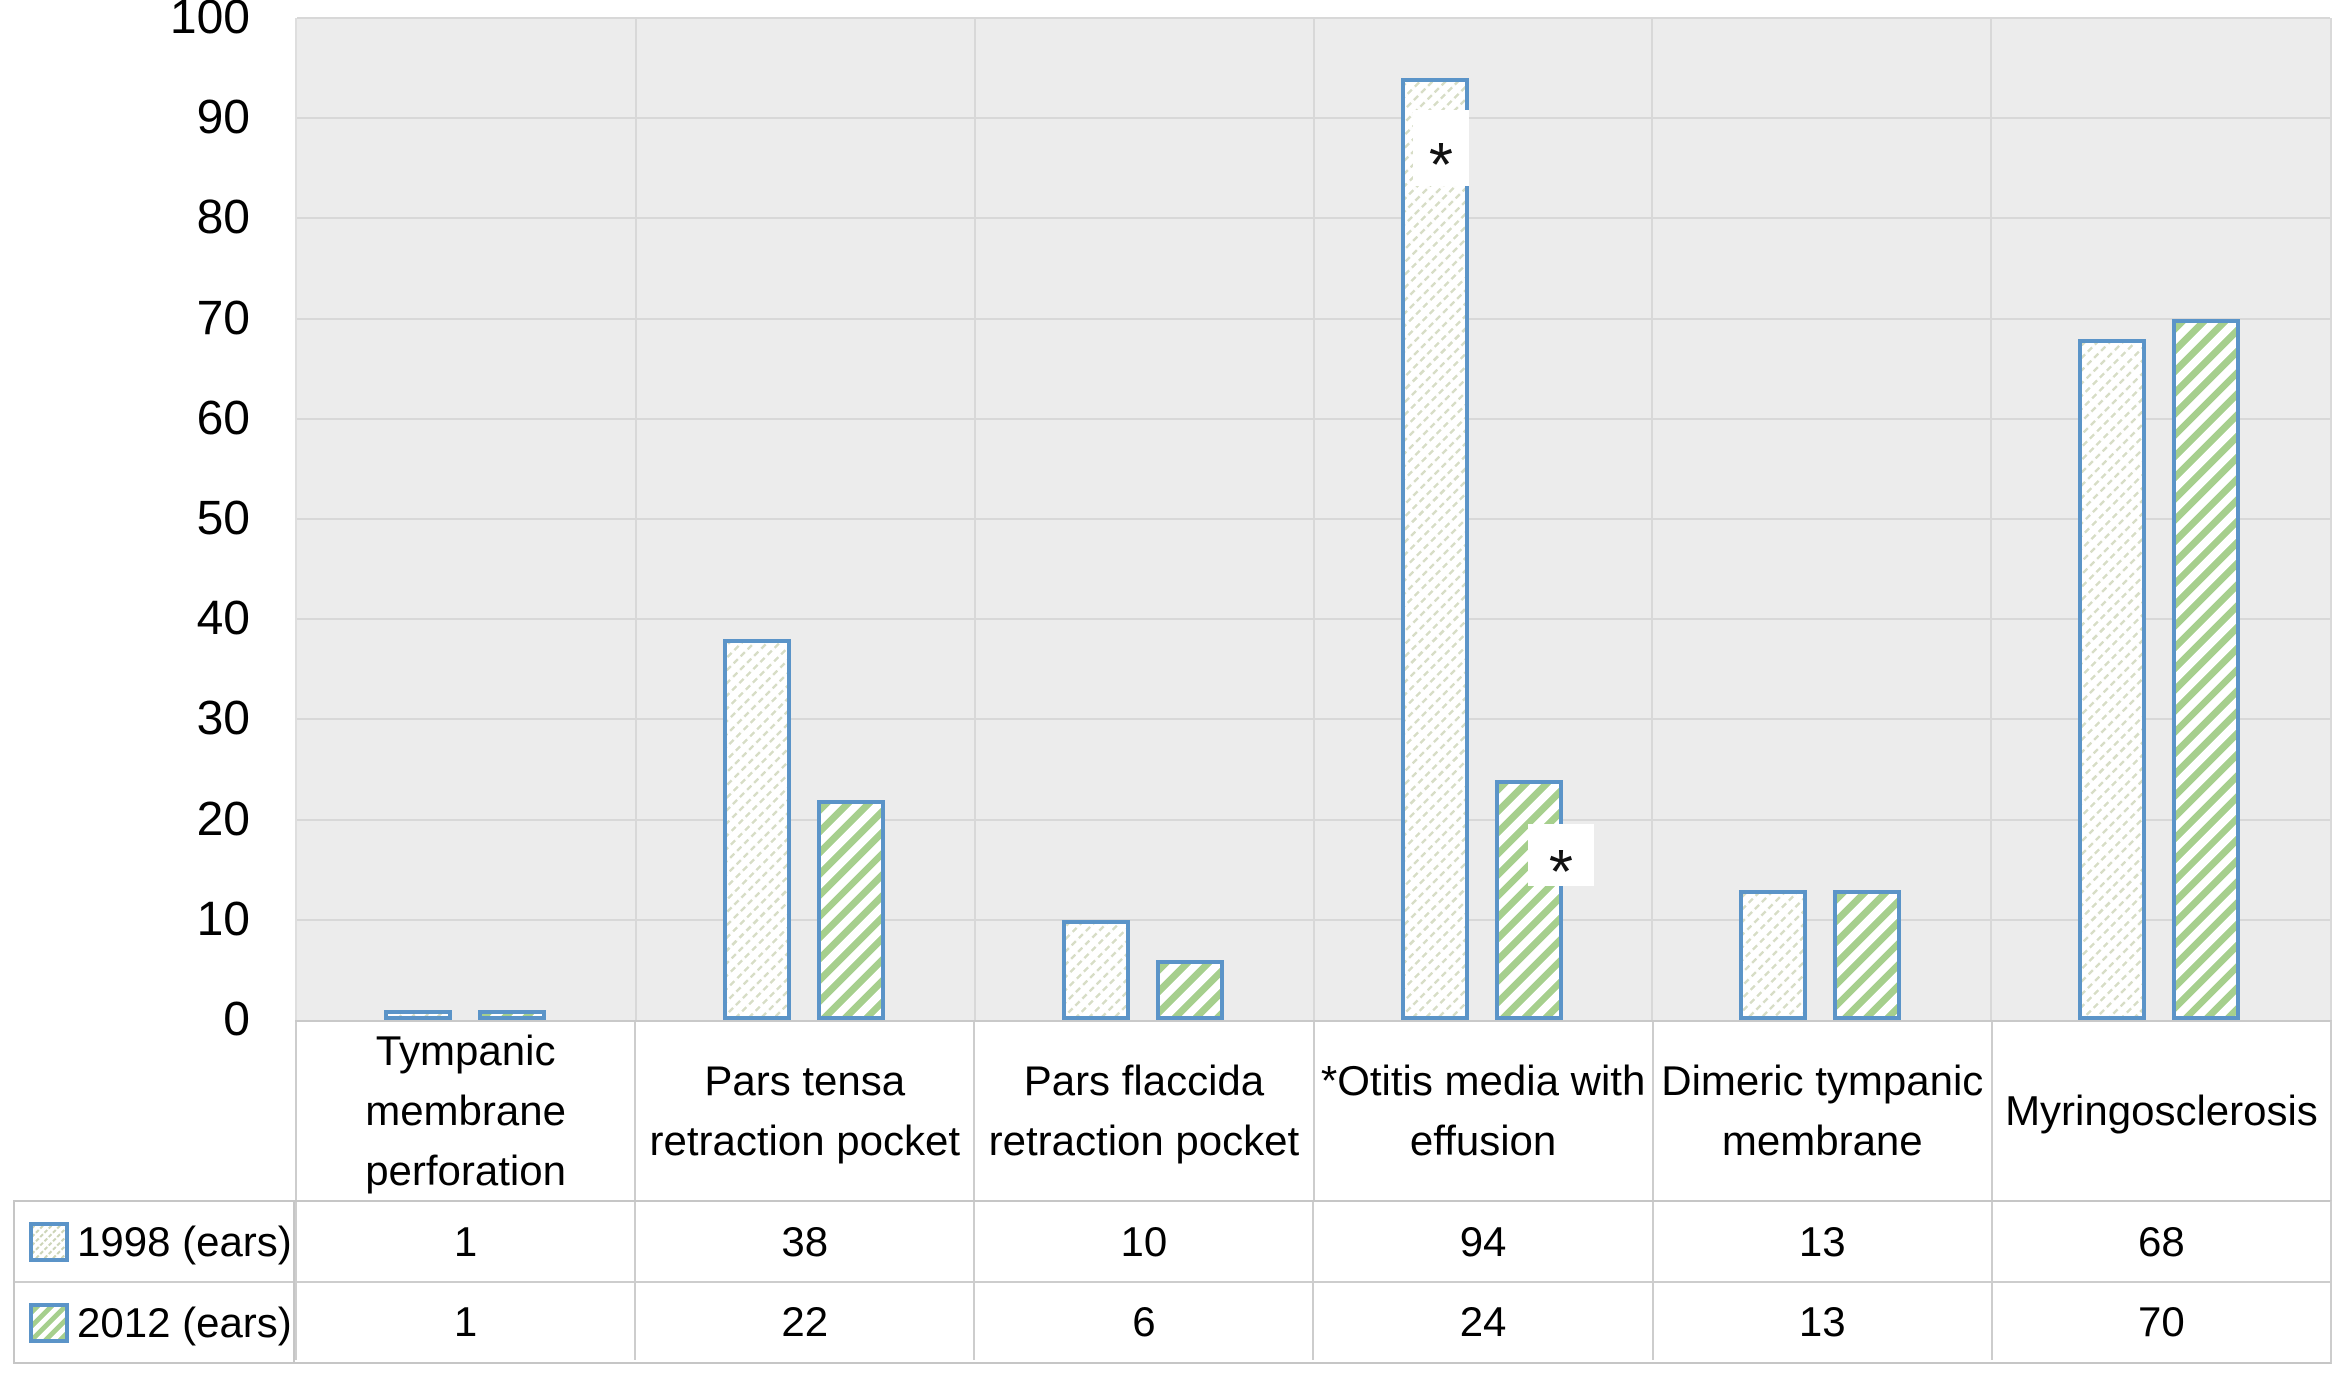  Describe the element at coordinates (1482, 1320) in the screenshot. I see `value-cell-2012-cat-3: 24` at that location.